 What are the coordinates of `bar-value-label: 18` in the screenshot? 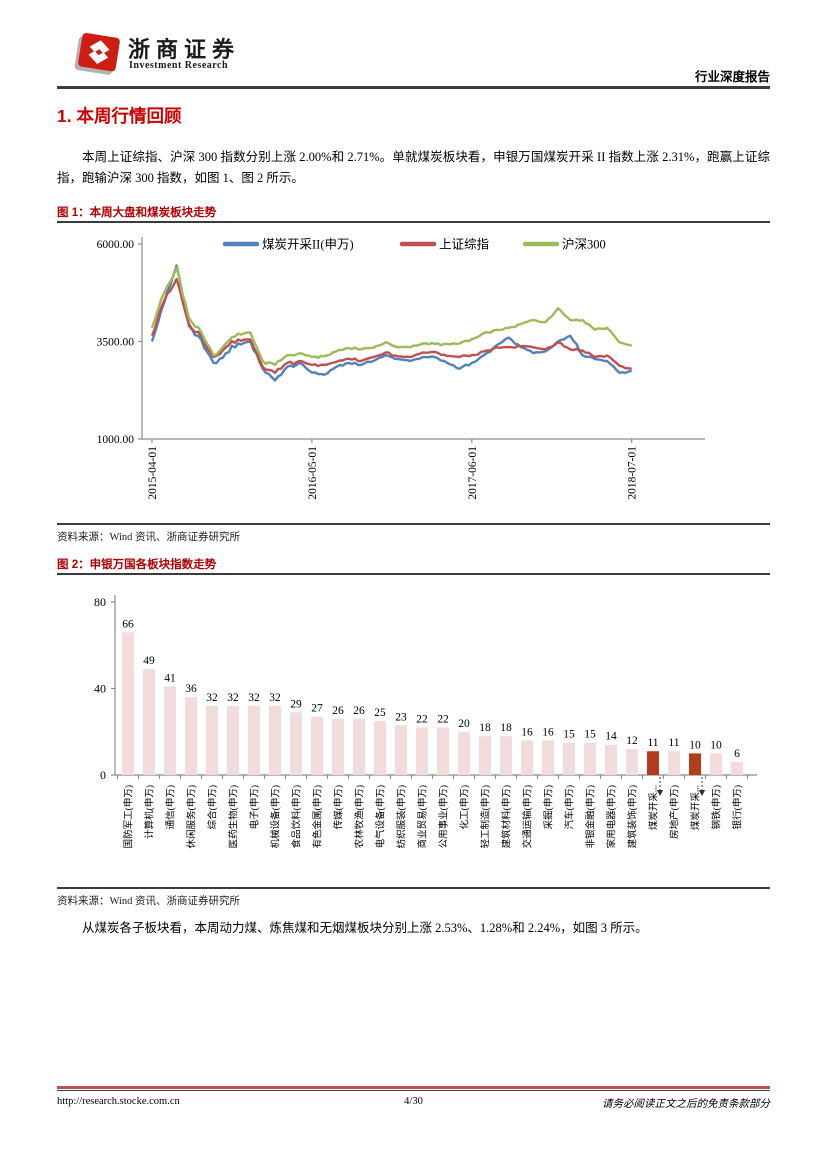 It's located at (506, 728).